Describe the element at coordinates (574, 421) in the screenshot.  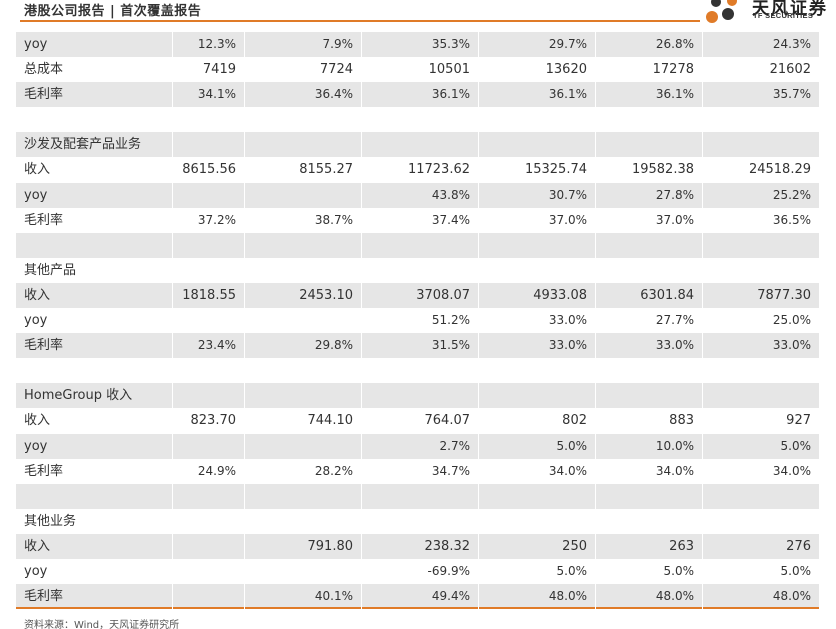
I see `table-cell: 802` at that location.